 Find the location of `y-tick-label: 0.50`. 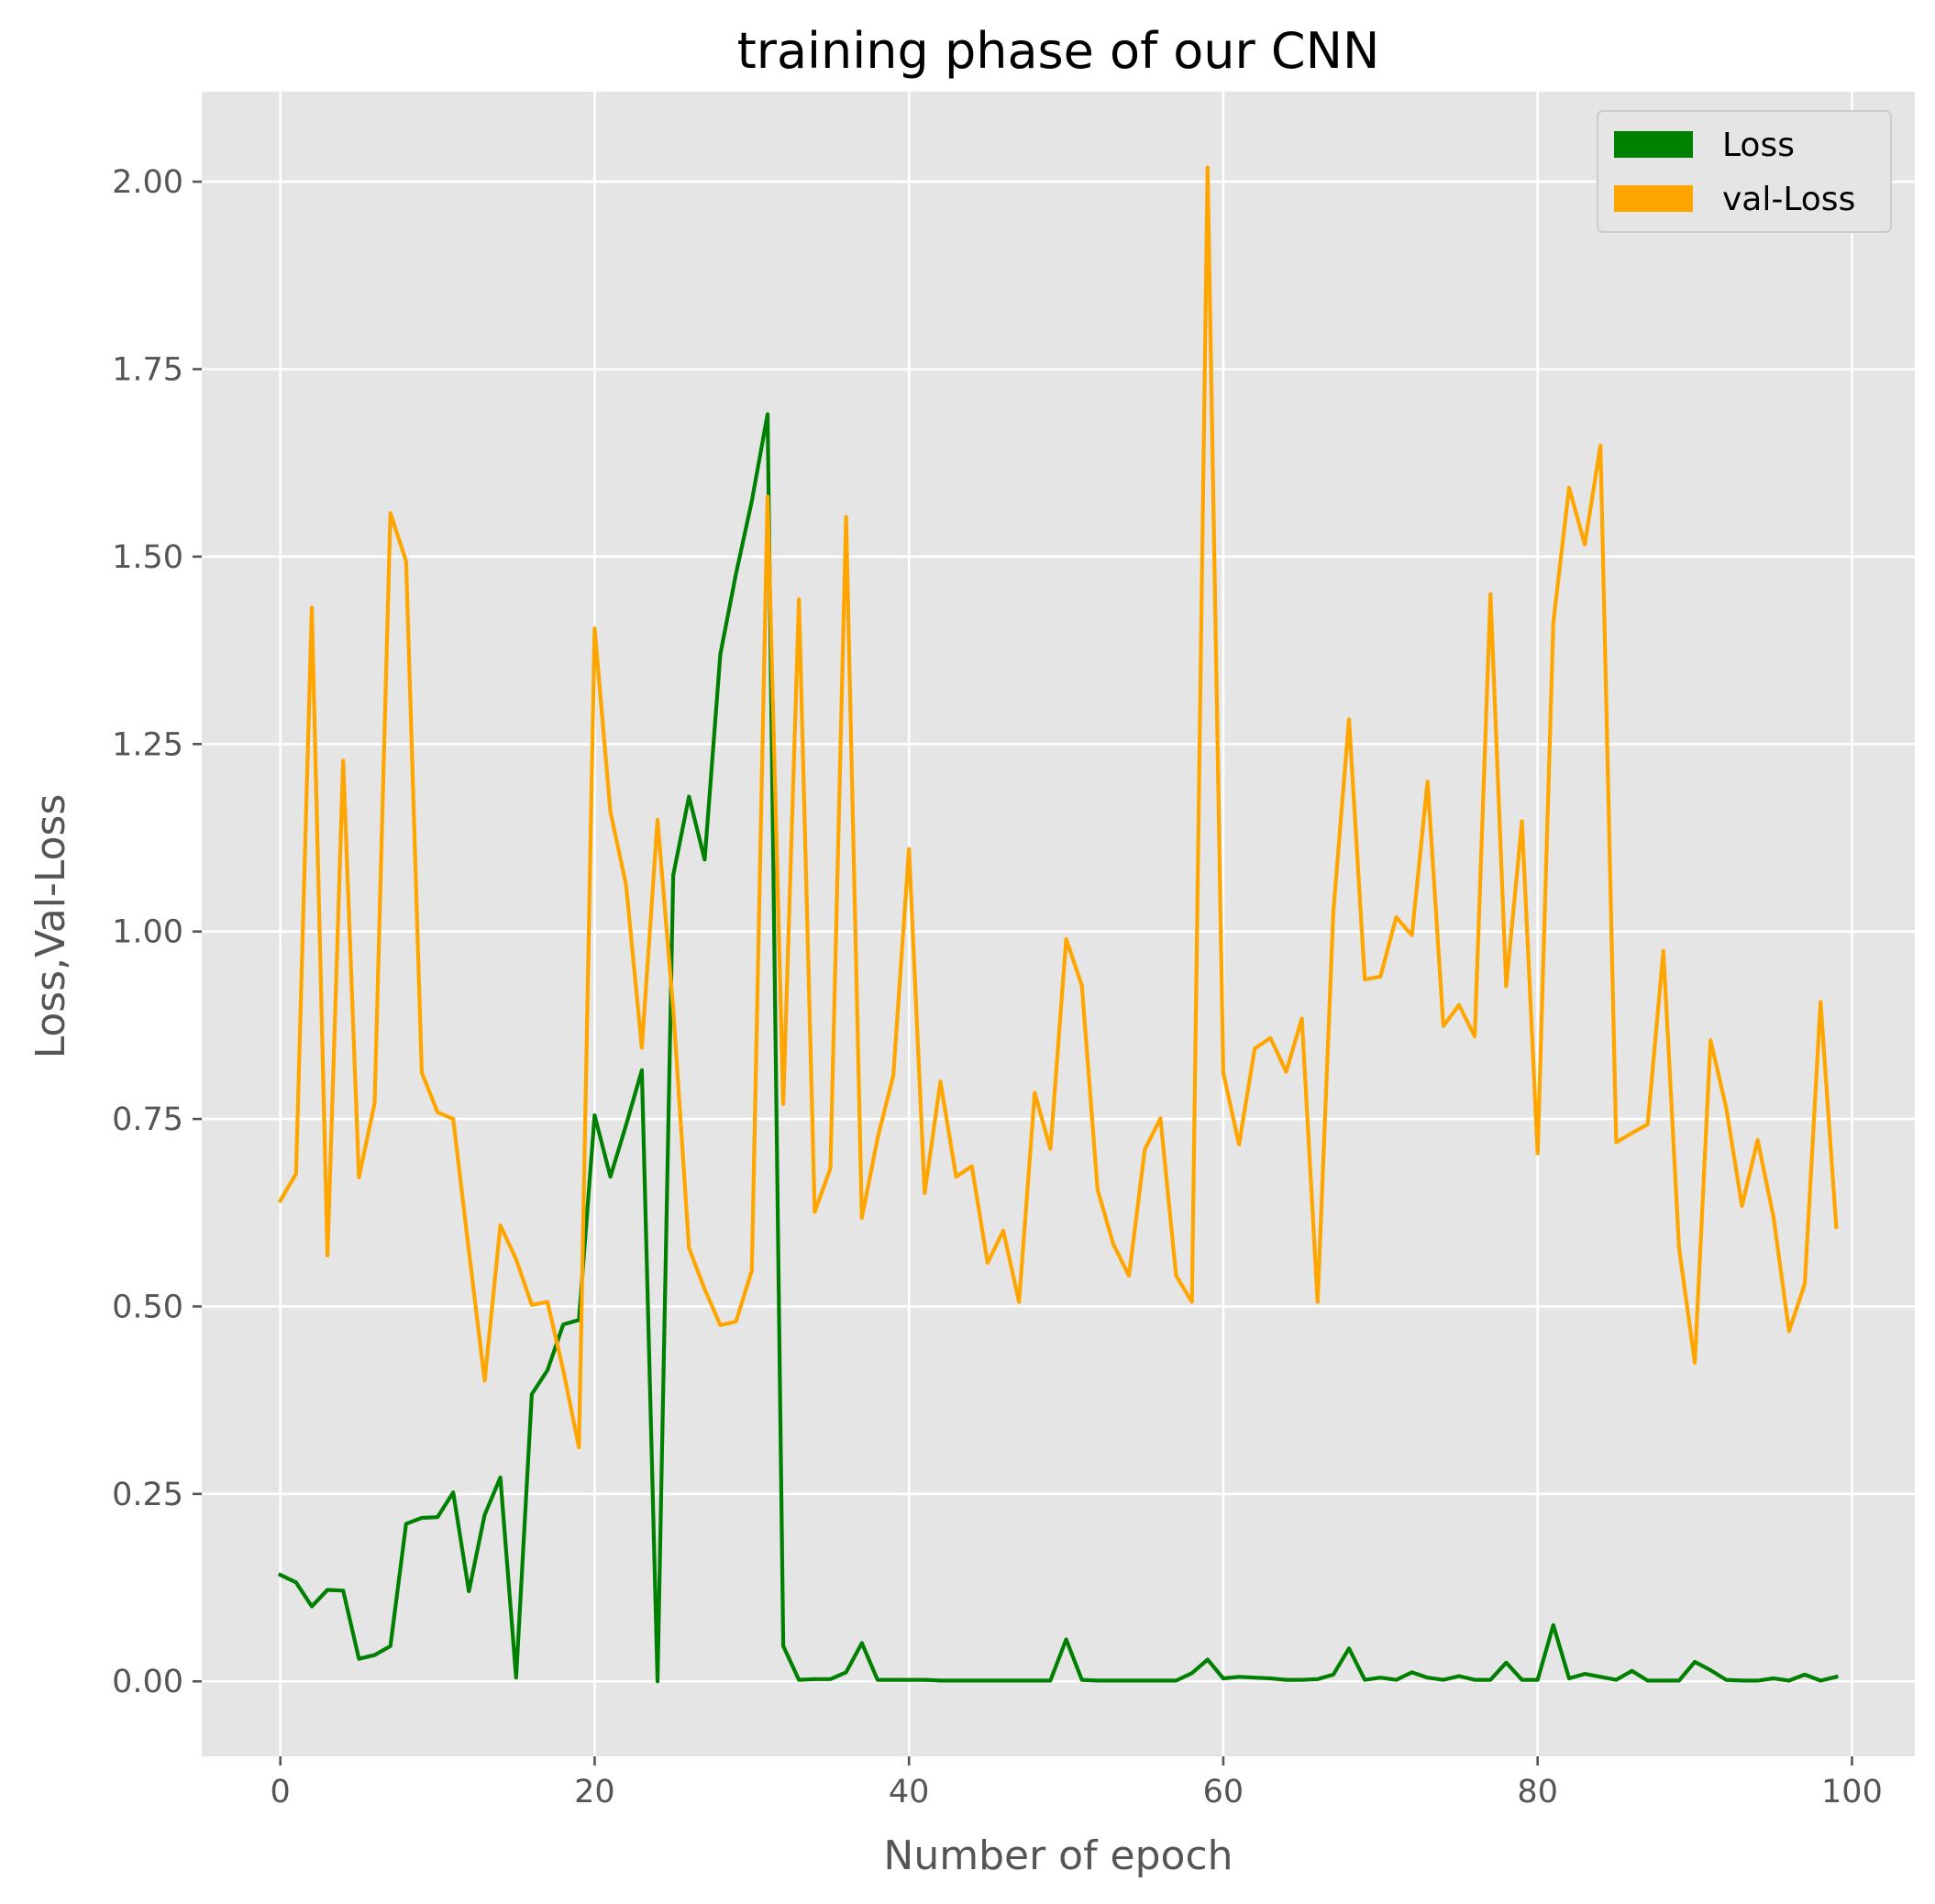

y-tick-label: 0.50 is located at coordinates (147, 1307).